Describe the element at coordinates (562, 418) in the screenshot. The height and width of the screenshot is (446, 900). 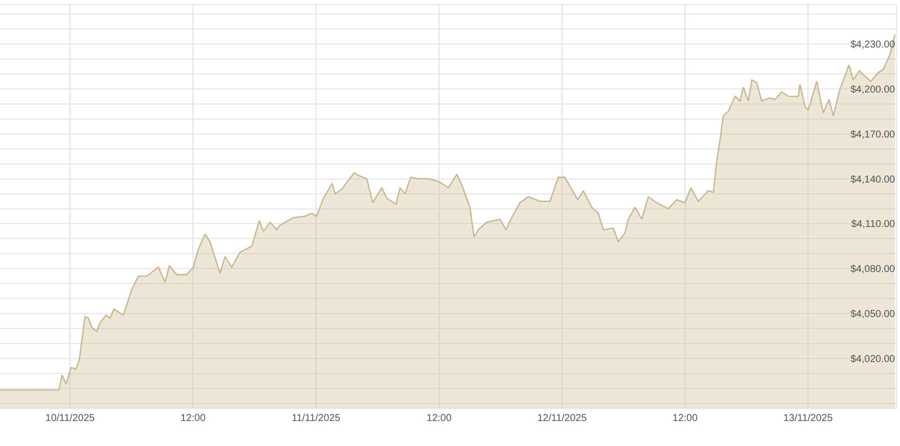
I see `x-tick-label: 12/11/2025` at that location.